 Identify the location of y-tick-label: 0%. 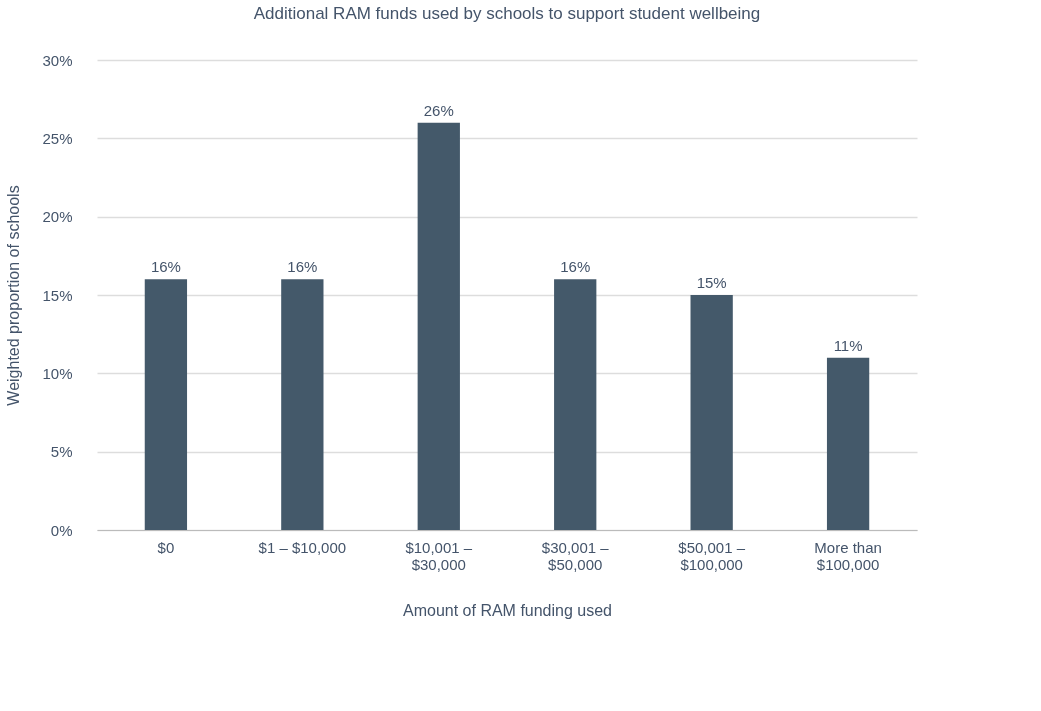
(61, 530).